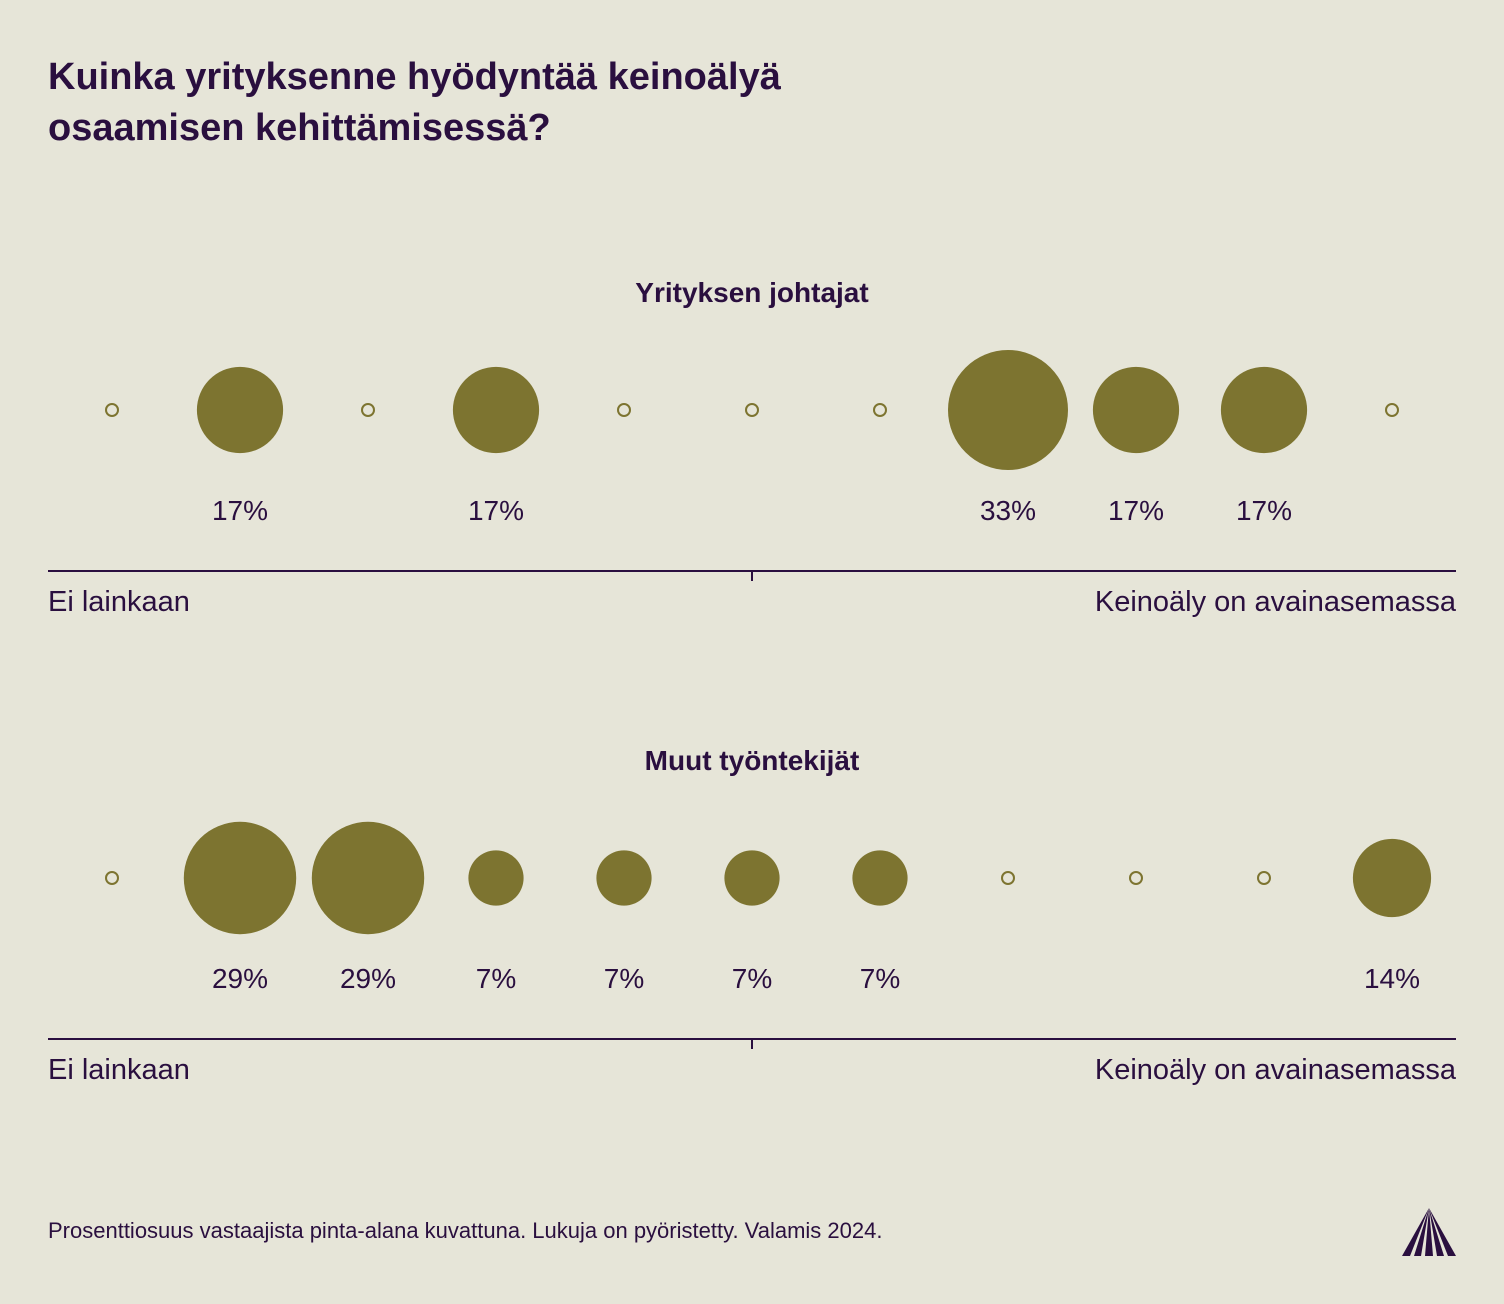  What do you see at coordinates (1264, 510) in the screenshot?
I see `value-label-1-10: 17%` at bounding box center [1264, 510].